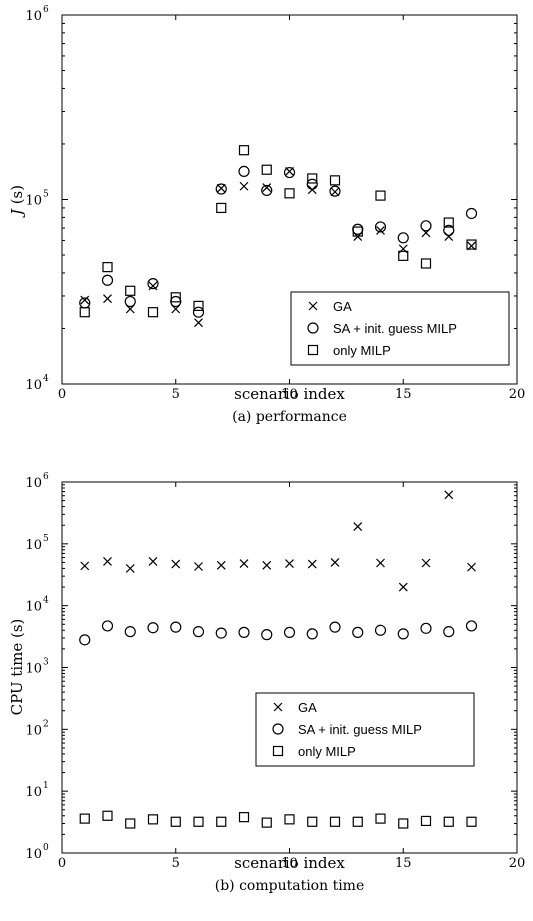  What do you see at coordinates (46, 663) in the screenshot?
I see `y-tick-exponent: 3` at bounding box center [46, 663].